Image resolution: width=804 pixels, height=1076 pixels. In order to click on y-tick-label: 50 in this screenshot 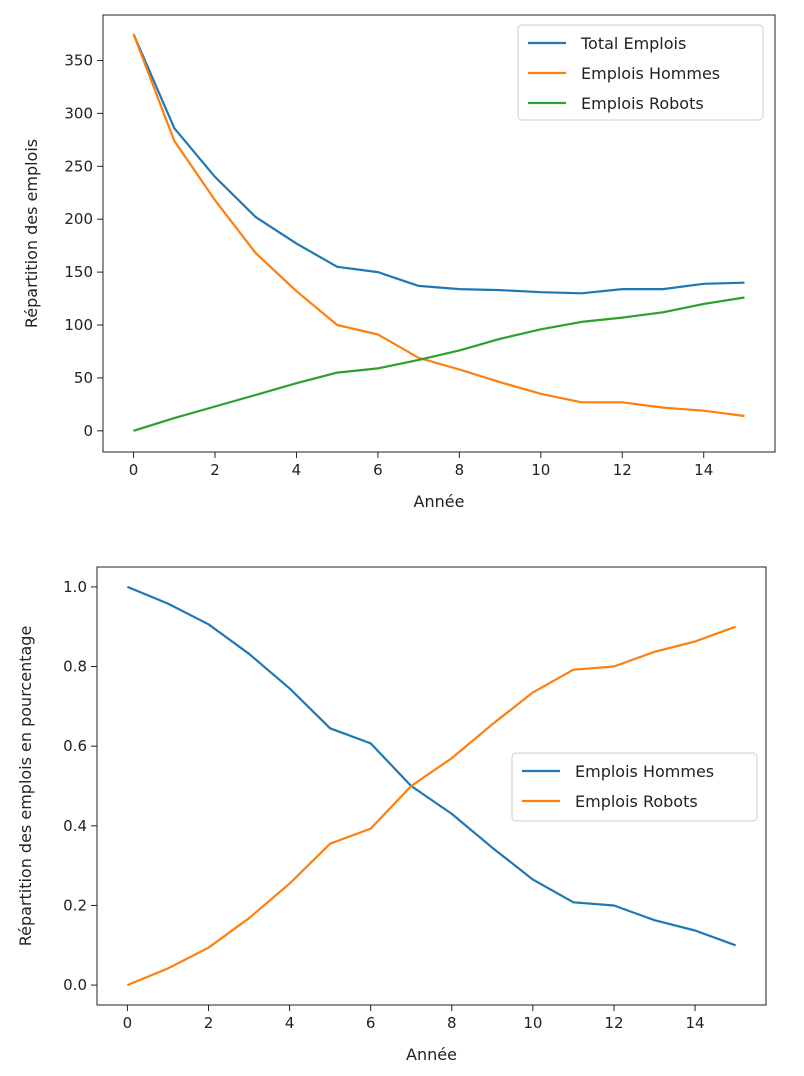, I will do `click(83, 378)`.